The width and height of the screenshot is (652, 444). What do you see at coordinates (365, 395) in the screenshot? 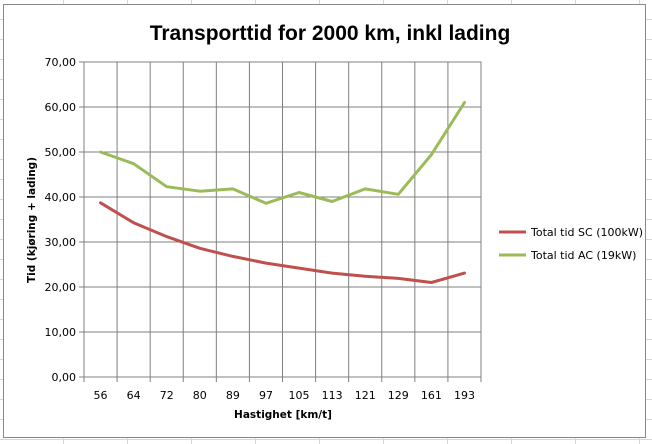
I see `x-tick-label: 121` at bounding box center [365, 395].